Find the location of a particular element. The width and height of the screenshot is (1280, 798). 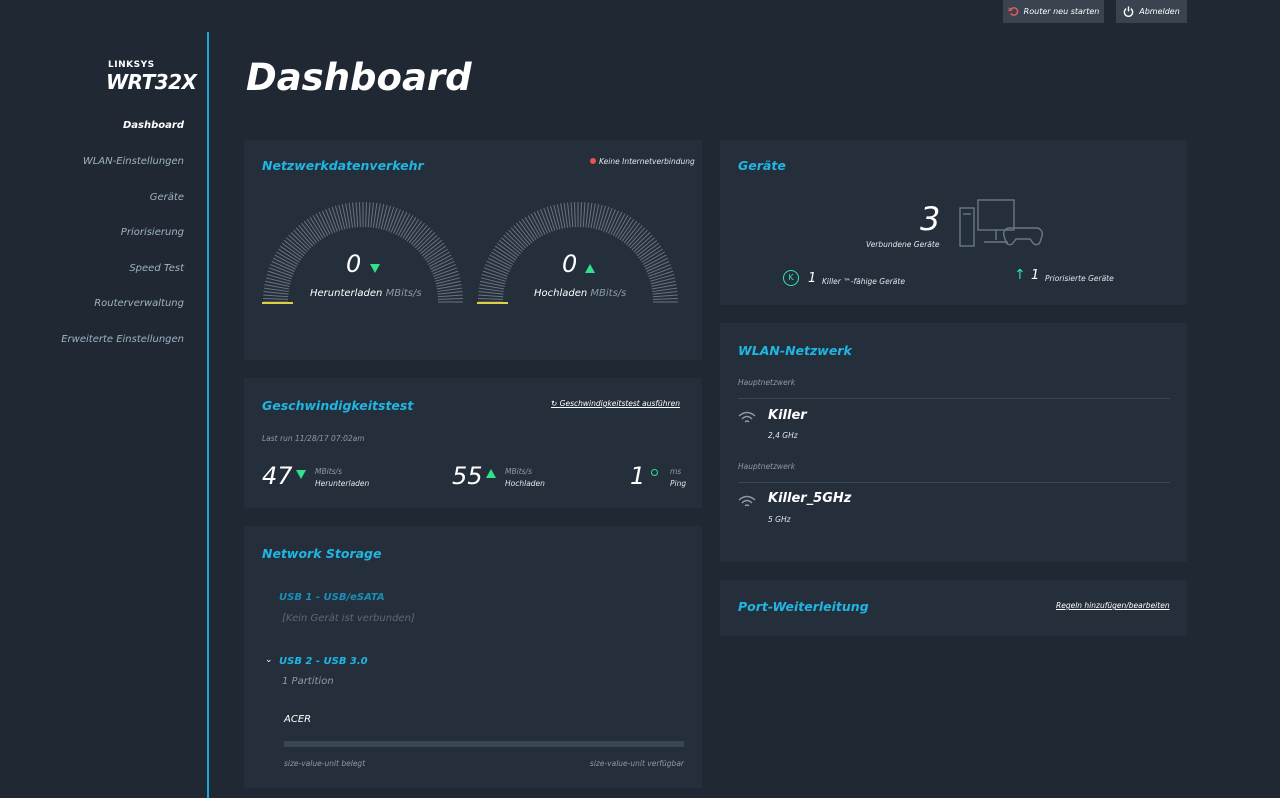

nav-item: Speed Test is located at coordinates (156, 268).